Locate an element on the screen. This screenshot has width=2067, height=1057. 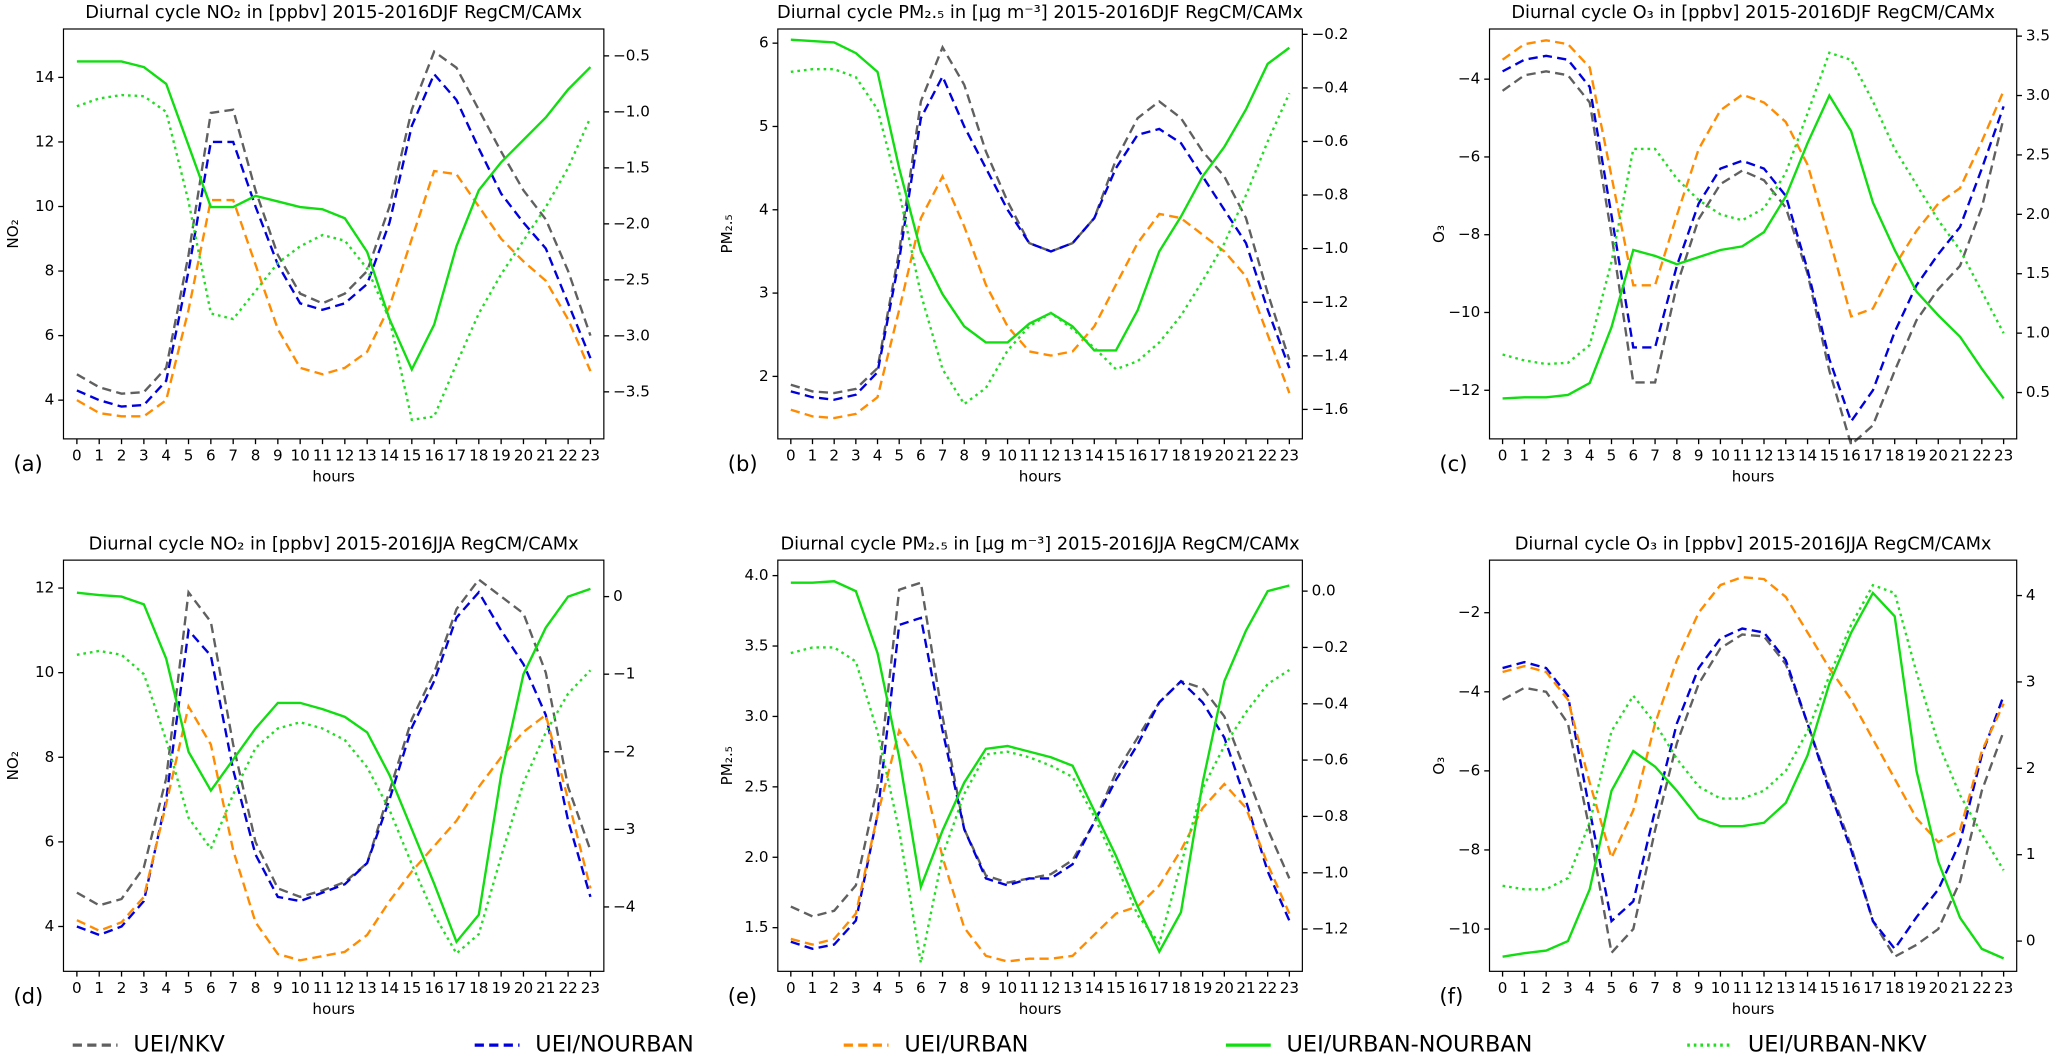
x-tick-label: 22 is located at coordinates (567, 988).